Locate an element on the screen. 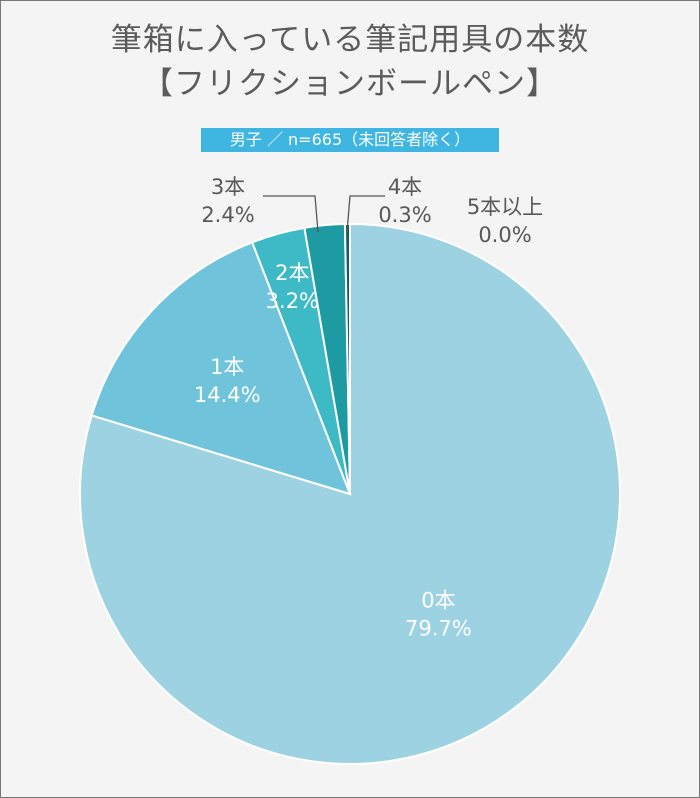 This screenshot has height=798, width=700. slice-value-5: 0.3% is located at coordinates (404, 215).